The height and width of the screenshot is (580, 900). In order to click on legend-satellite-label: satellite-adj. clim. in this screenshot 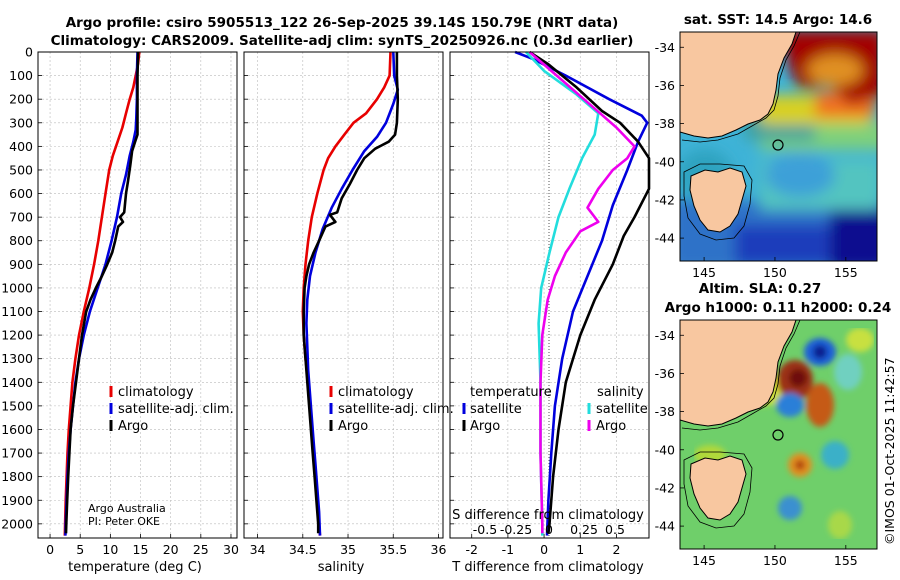, I will do `click(176, 409)`.